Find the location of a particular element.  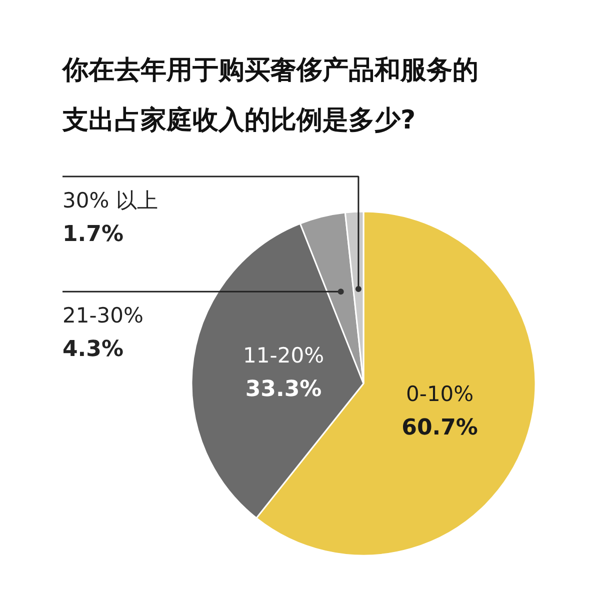

data-label: 33.3% is located at coordinates (283, 389).